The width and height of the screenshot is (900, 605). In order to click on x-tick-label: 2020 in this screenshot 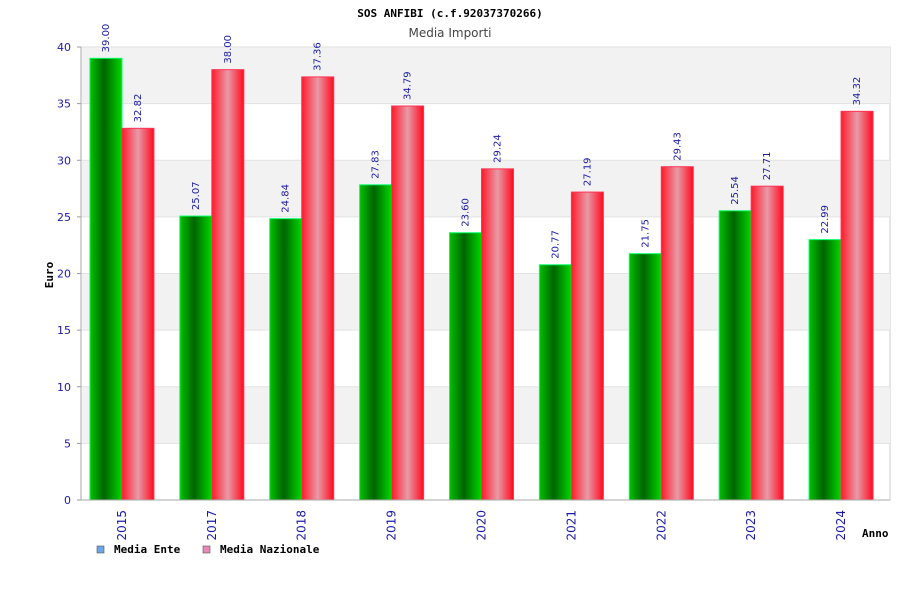, I will do `click(482, 525)`.